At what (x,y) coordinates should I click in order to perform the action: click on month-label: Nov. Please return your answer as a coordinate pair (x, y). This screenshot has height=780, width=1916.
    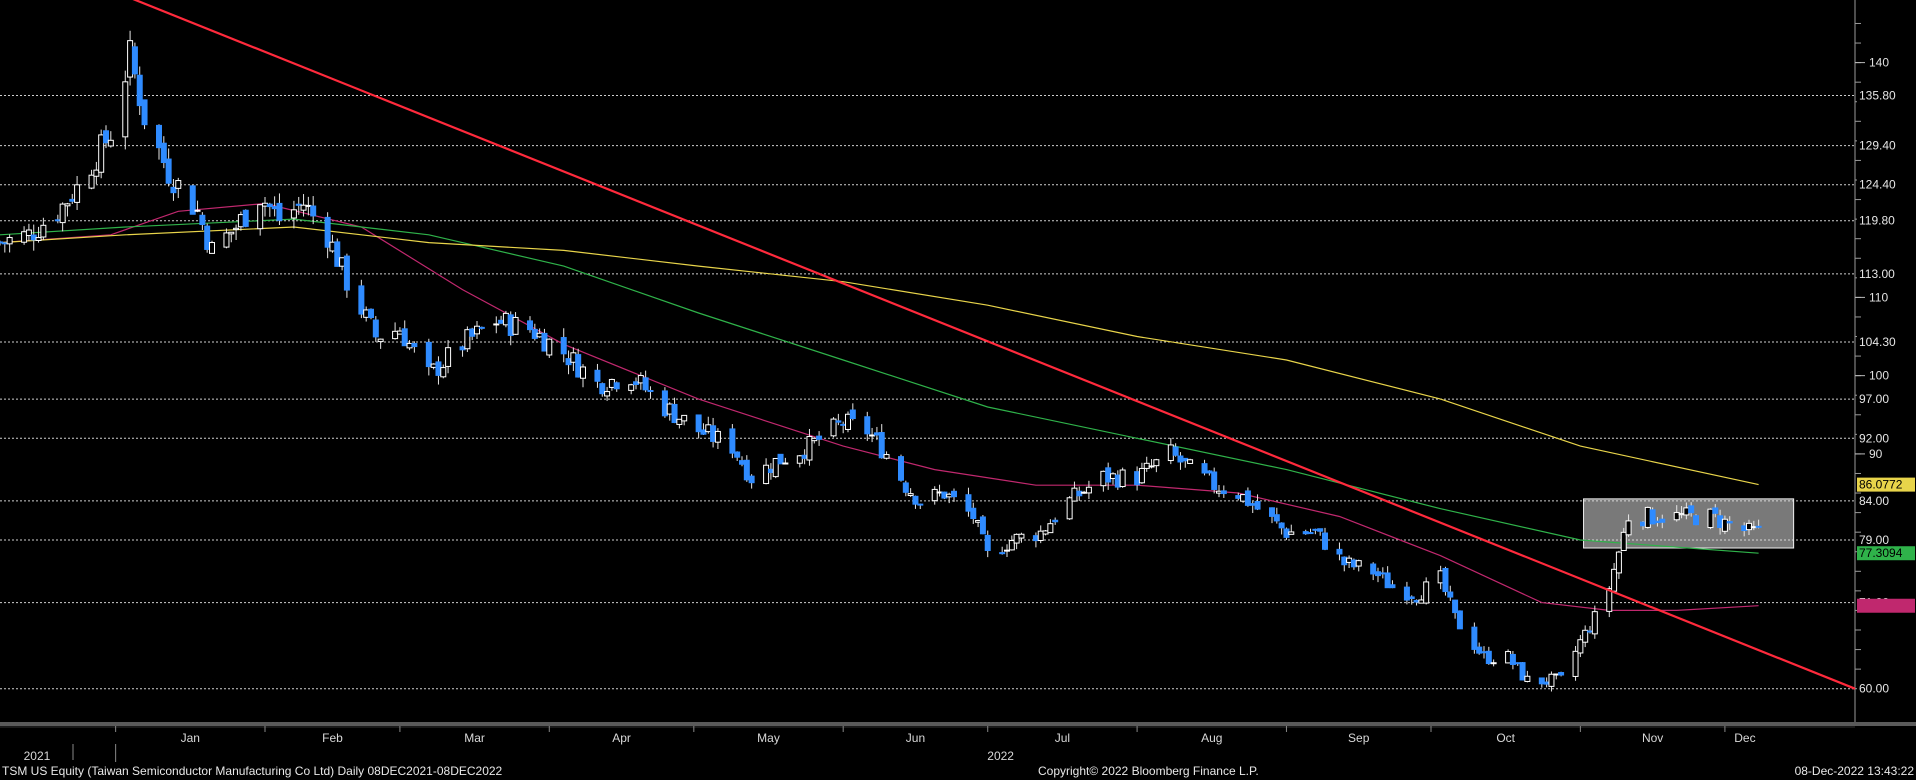
    Looking at the image, I should click on (1652, 738).